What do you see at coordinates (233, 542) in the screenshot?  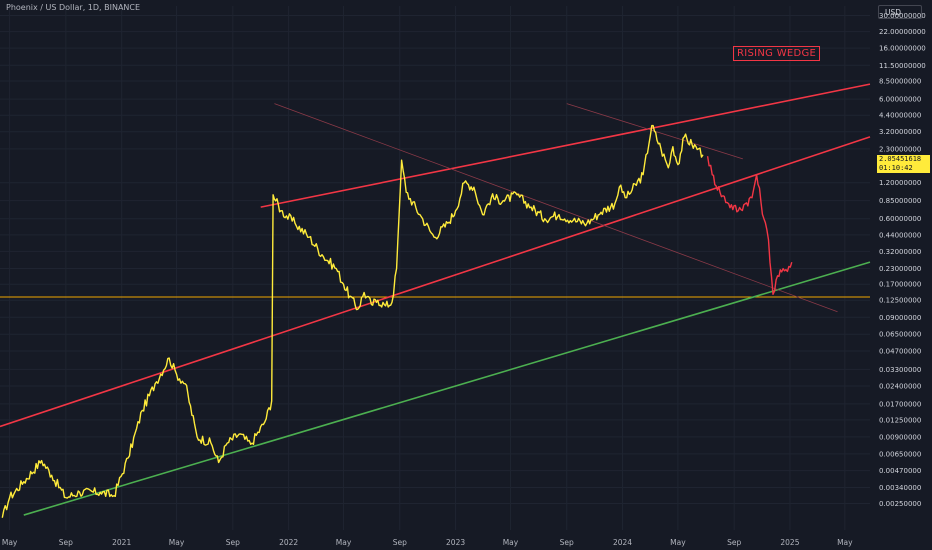 I see `x-tick-label-4: Sep` at bounding box center [233, 542].